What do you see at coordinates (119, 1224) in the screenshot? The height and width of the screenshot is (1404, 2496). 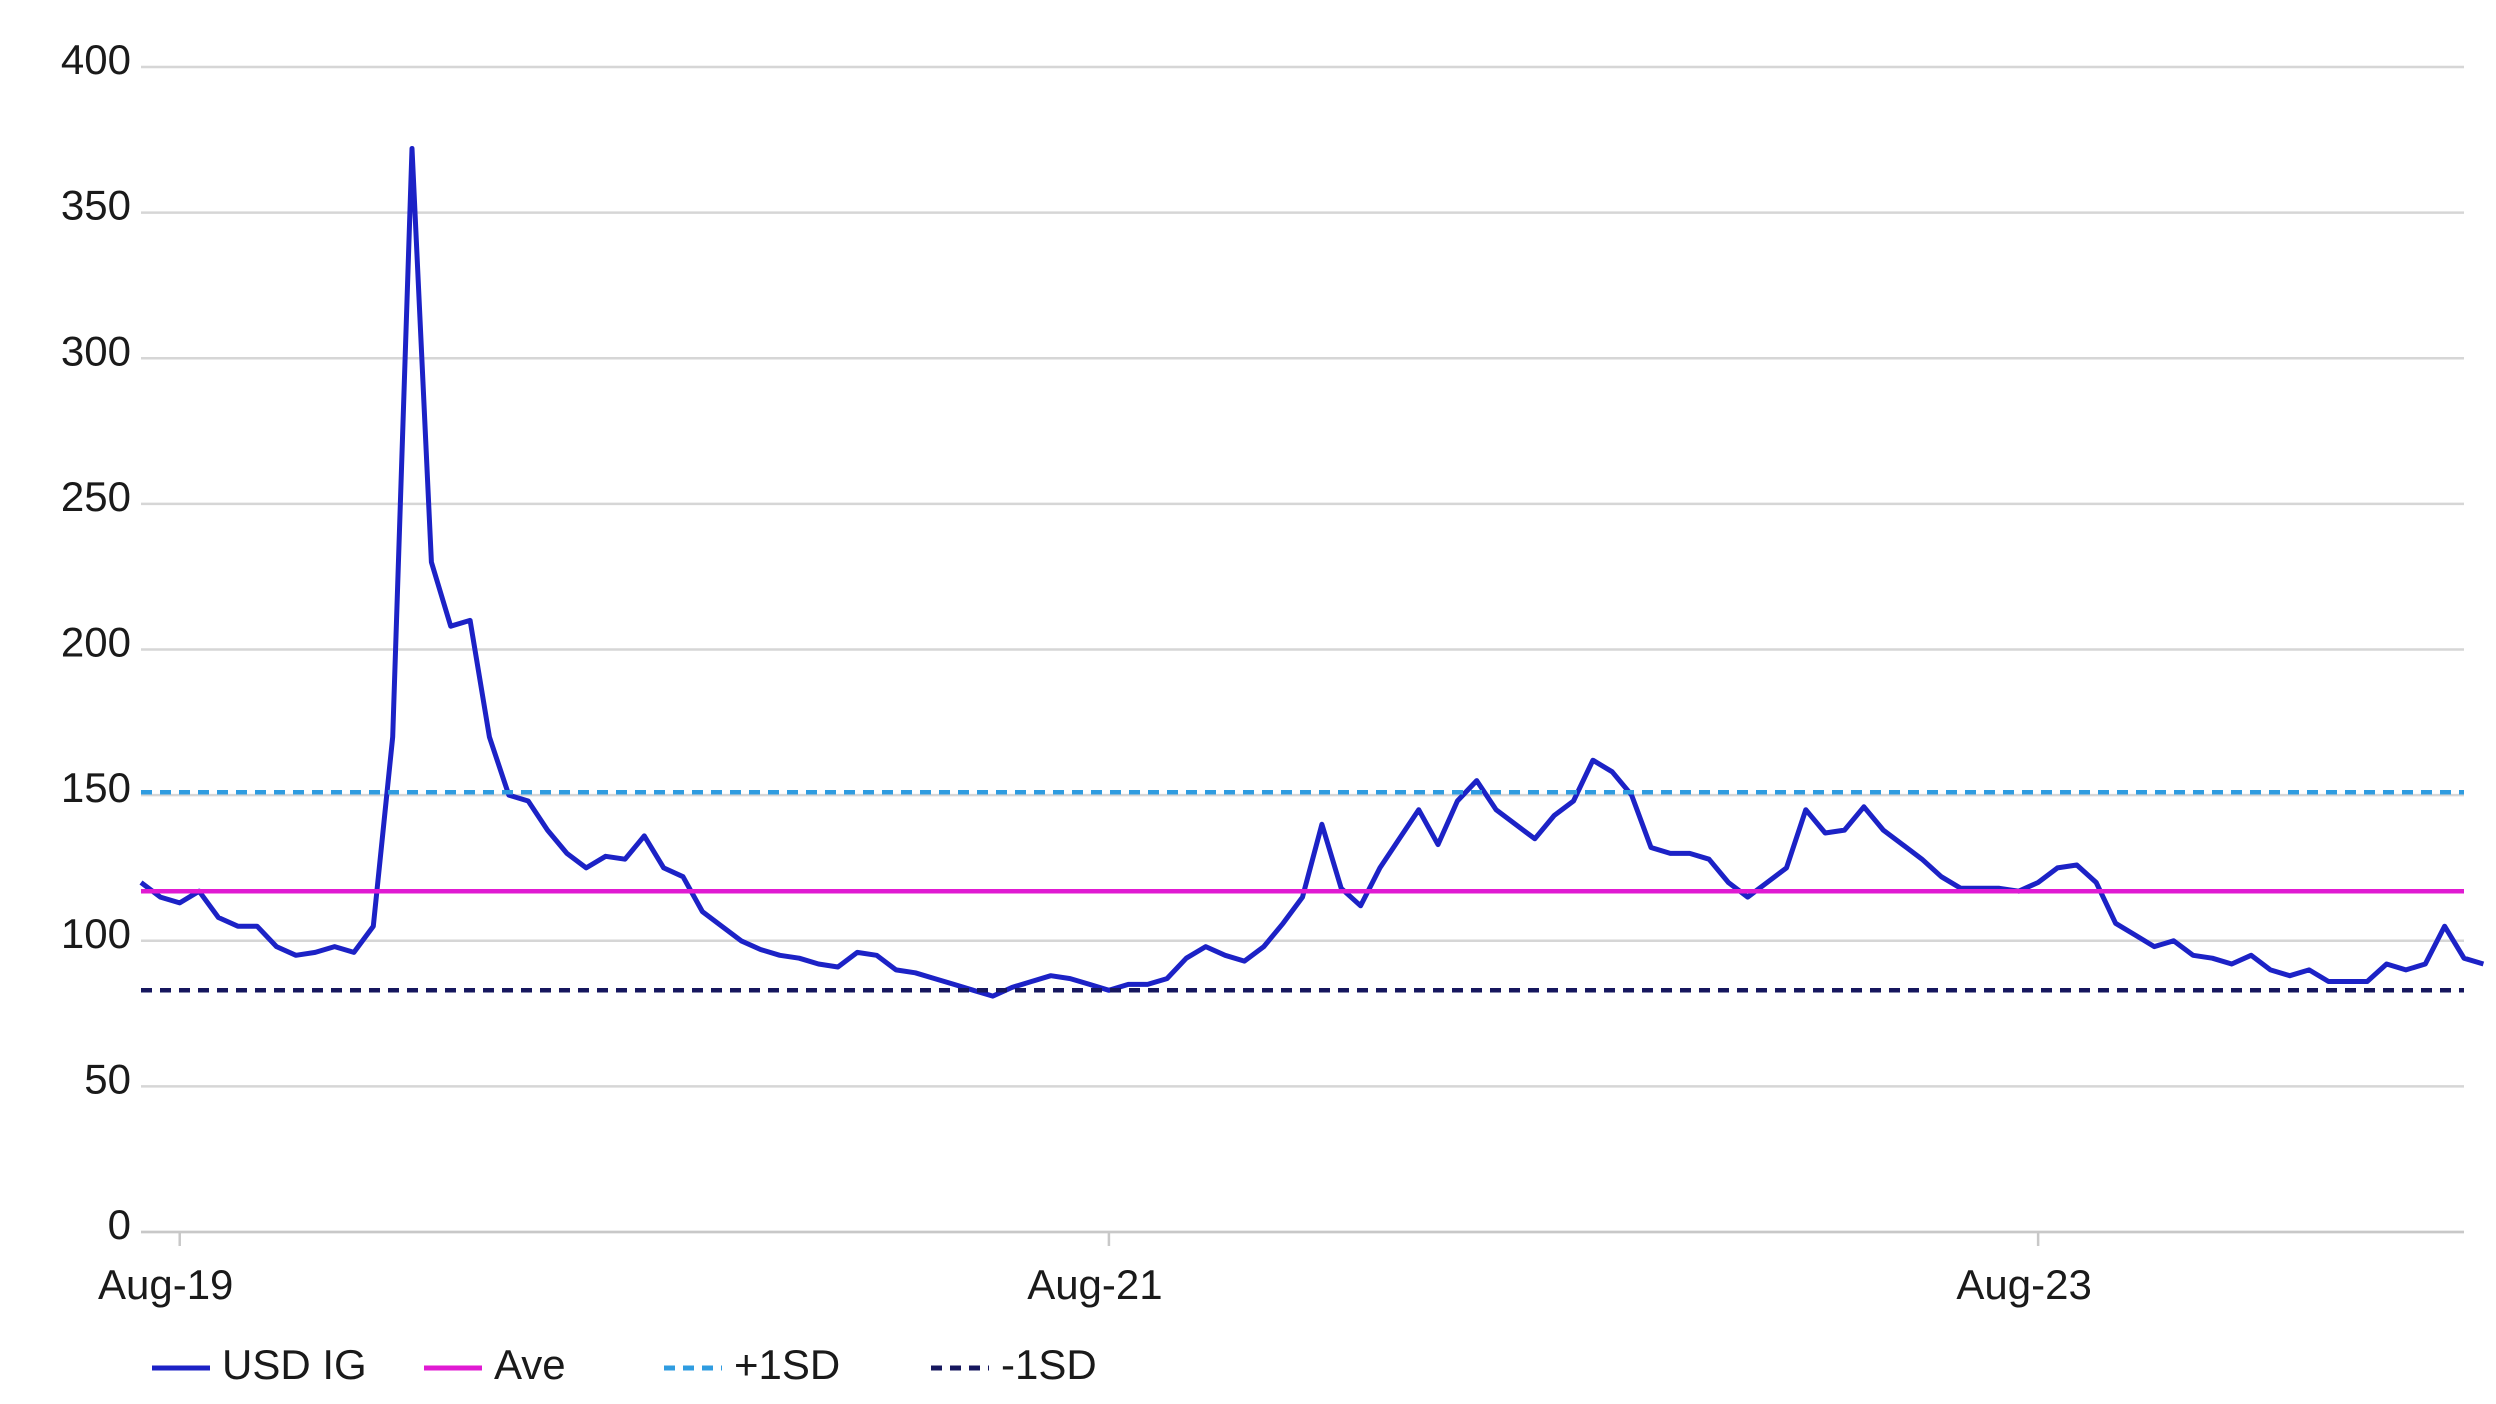 I see `y-tick-label: 0` at bounding box center [119, 1224].